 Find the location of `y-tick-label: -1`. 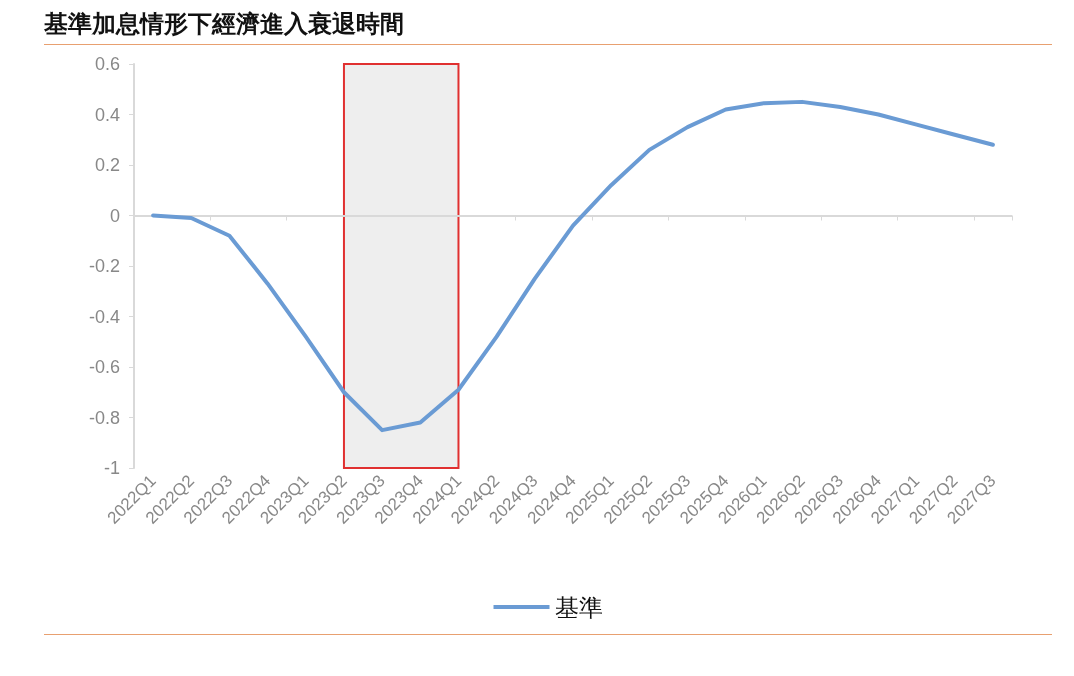

y-tick-label: -1 is located at coordinates (111, 468).